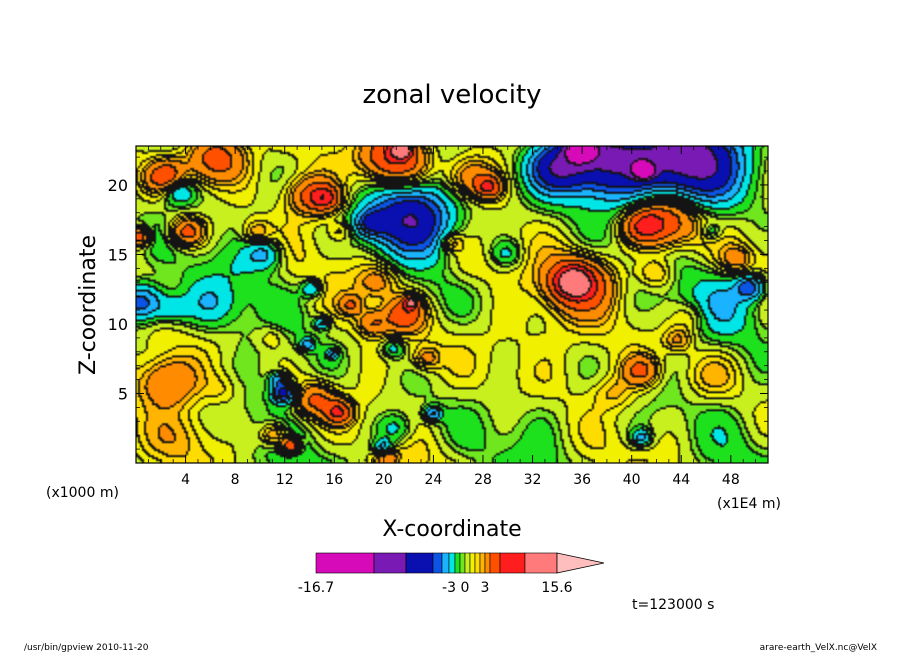  Describe the element at coordinates (465, 588) in the screenshot. I see `colorbar-tick-label: 0` at that location.